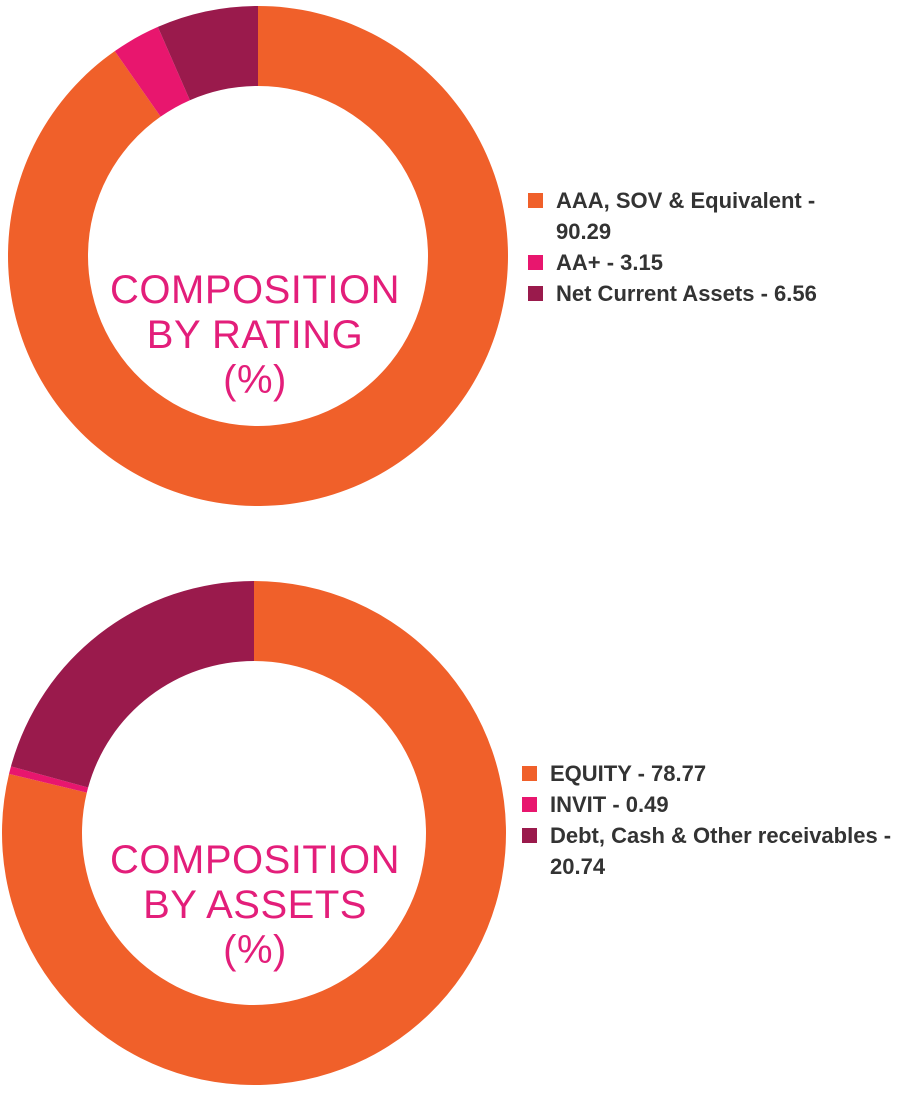  Describe the element at coordinates (255, 290) in the screenshot. I see `rating-title-line-1: COMPOSITION` at that location.